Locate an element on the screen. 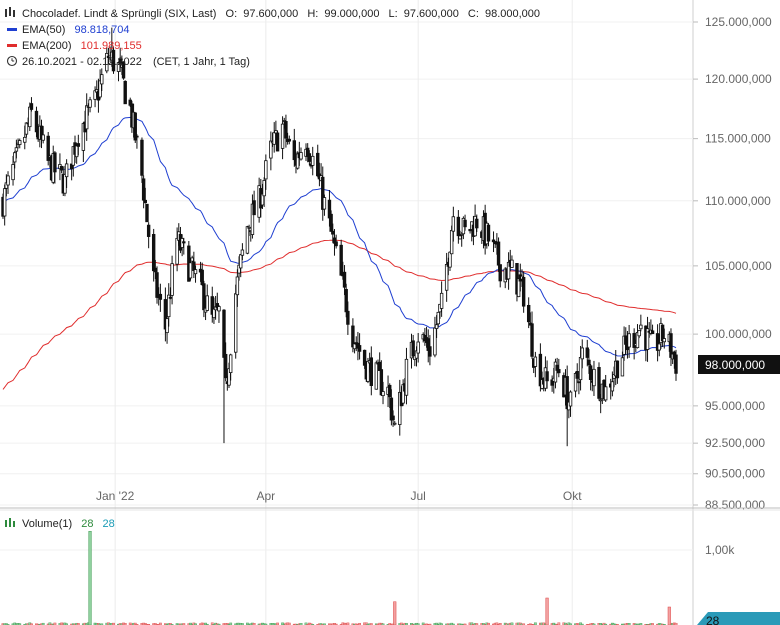  last-price-badge: 98.000,000 is located at coordinates (739, 364).